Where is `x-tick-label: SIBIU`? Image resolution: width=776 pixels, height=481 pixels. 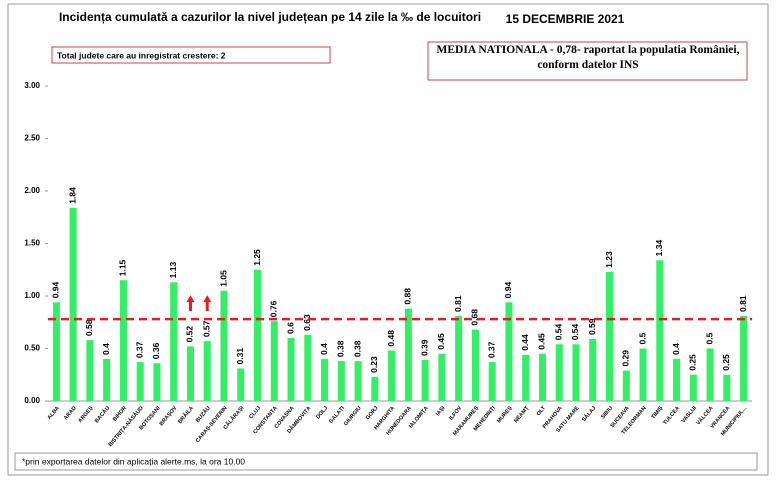 x-tick-label: SIBIU is located at coordinates (607, 412).